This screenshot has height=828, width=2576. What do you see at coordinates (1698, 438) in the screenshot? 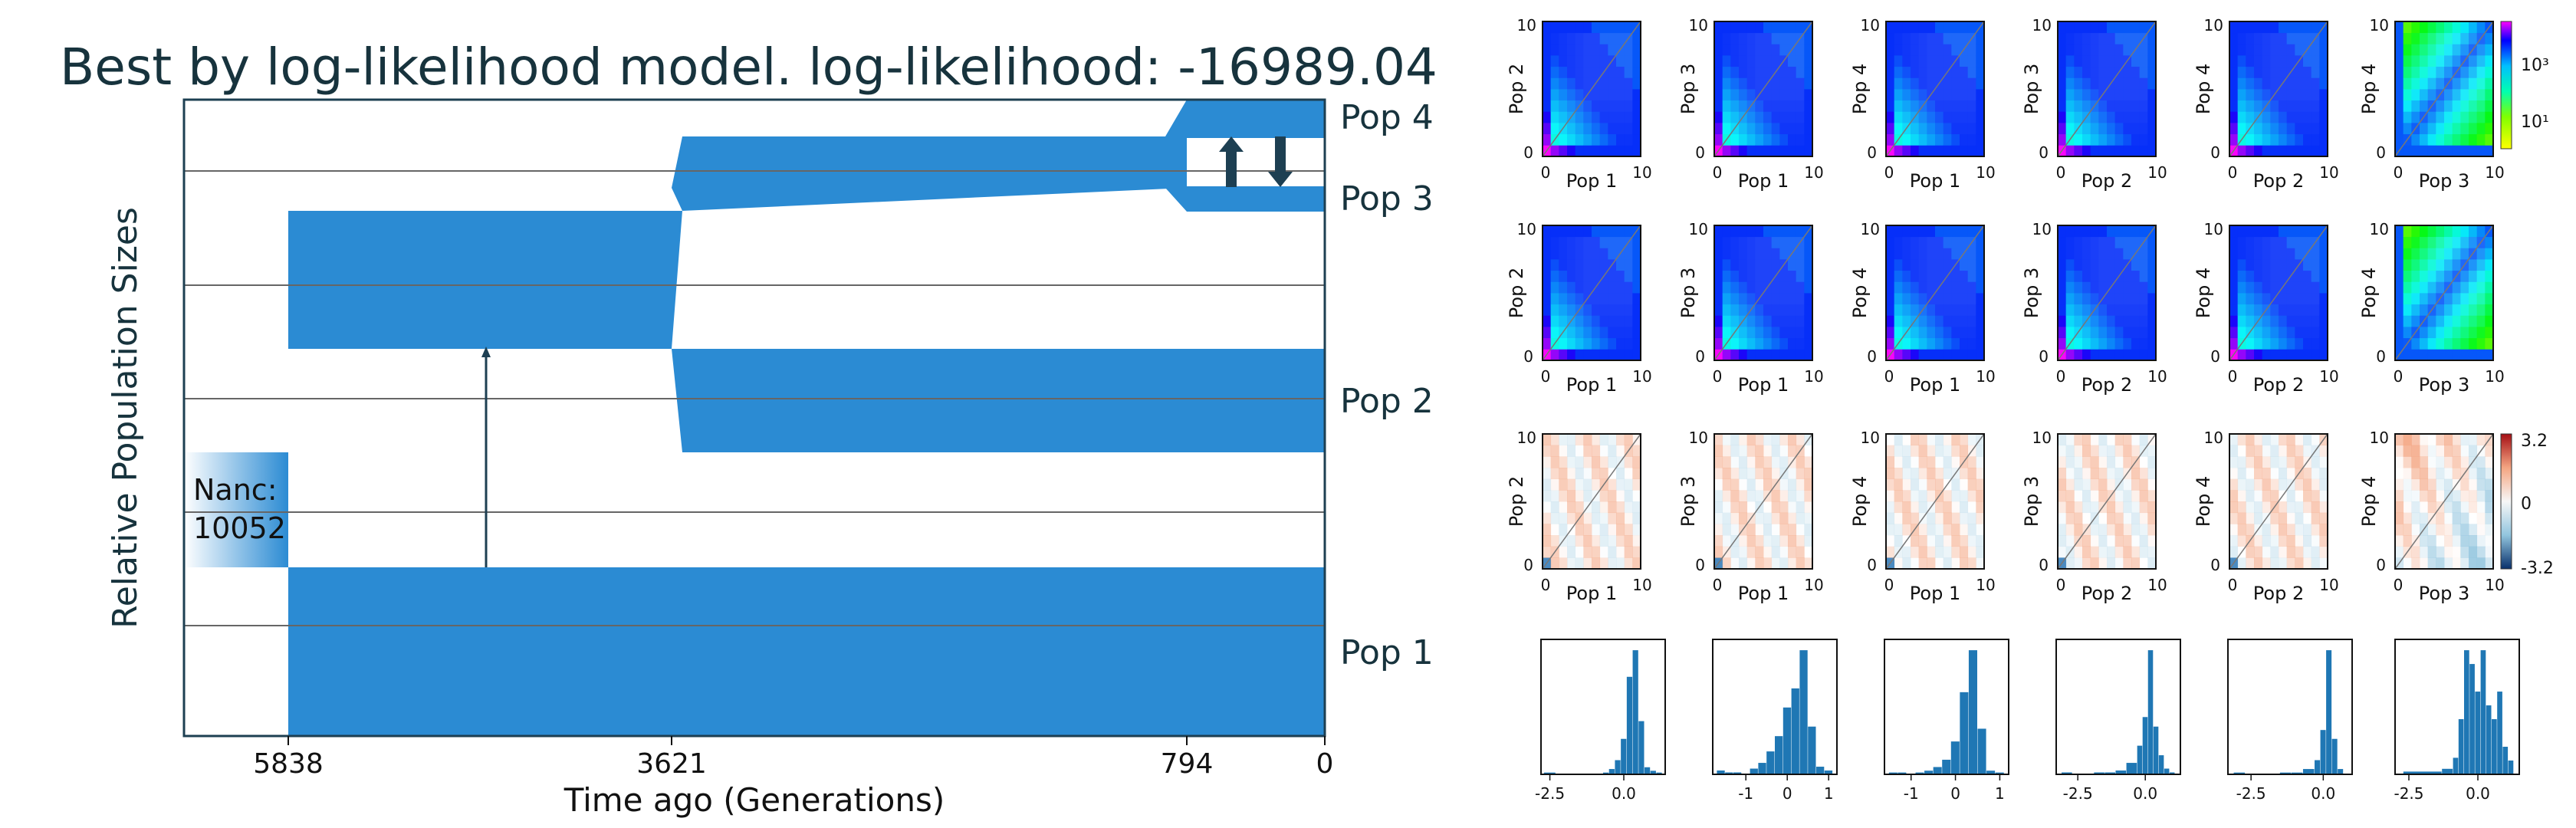
I see `y-tick-label: 10` at bounding box center [1698, 438].